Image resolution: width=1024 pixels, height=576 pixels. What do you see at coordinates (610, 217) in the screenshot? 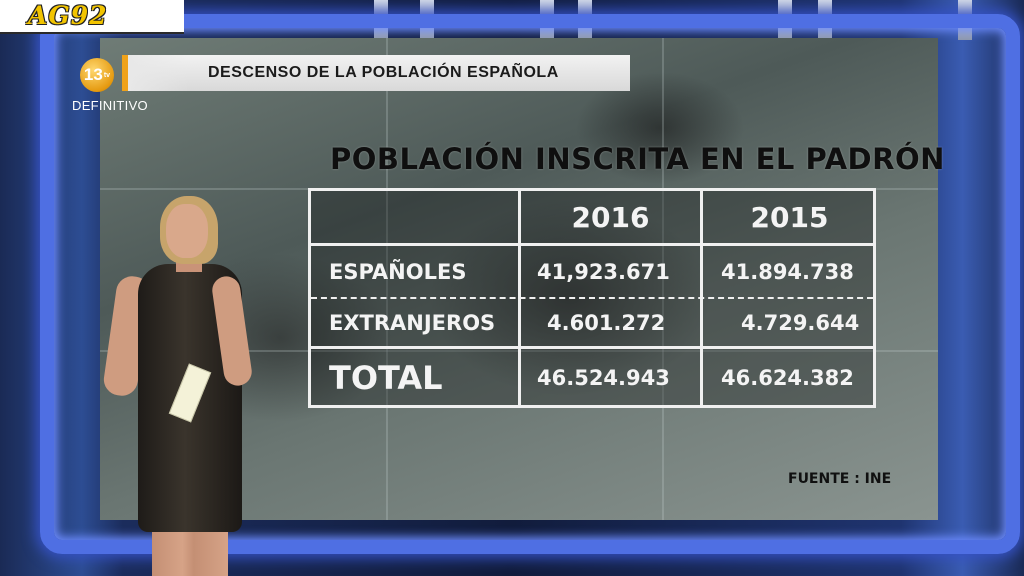
I see `column-header-2016: 2016` at bounding box center [610, 217].